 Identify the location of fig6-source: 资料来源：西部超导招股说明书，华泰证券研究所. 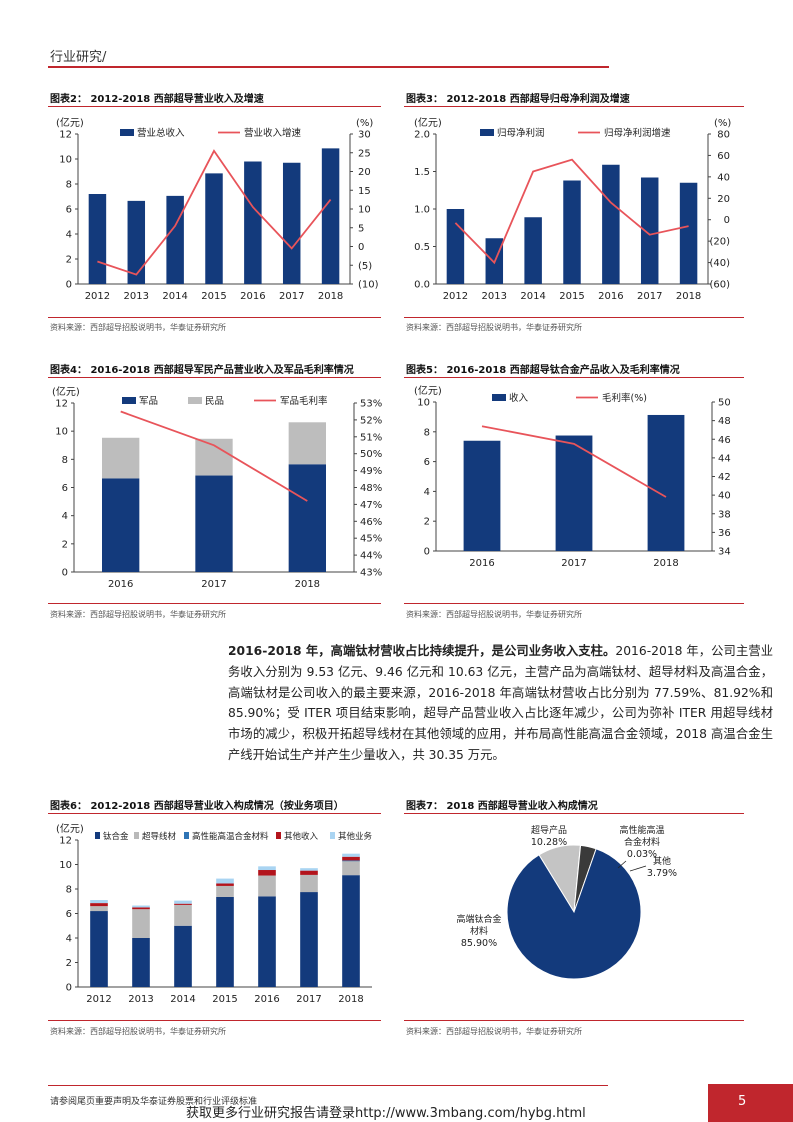
(138, 1031).